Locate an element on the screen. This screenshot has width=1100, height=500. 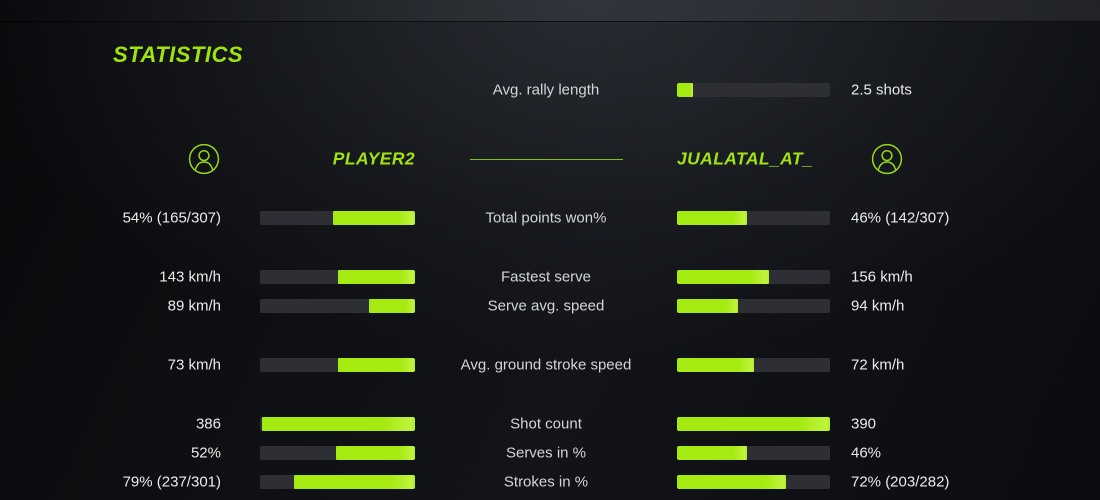
player-left-avatar-icon is located at coordinates (204, 159).